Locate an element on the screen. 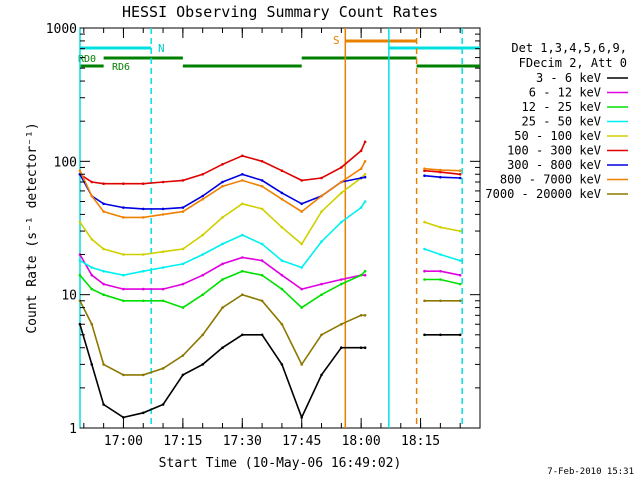 This screenshot has width=640, height=480. legend-header-line-1: Det 1,3,4,5,6,9, is located at coordinates (569, 48).